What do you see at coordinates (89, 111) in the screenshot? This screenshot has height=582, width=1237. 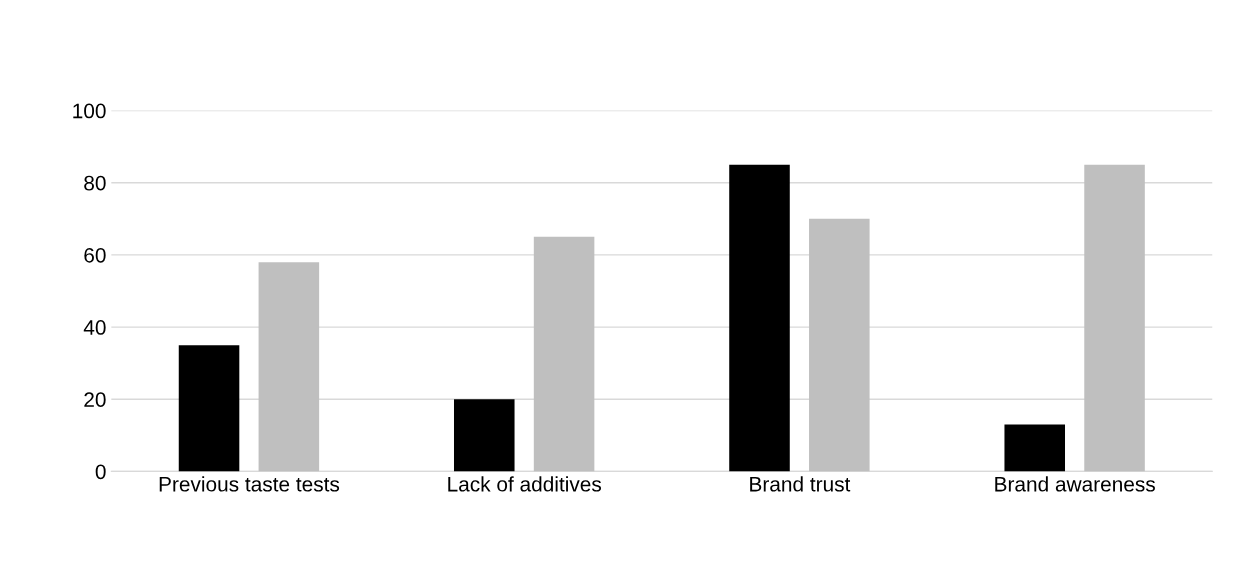 I see `y-tick-label: 100` at bounding box center [89, 111].